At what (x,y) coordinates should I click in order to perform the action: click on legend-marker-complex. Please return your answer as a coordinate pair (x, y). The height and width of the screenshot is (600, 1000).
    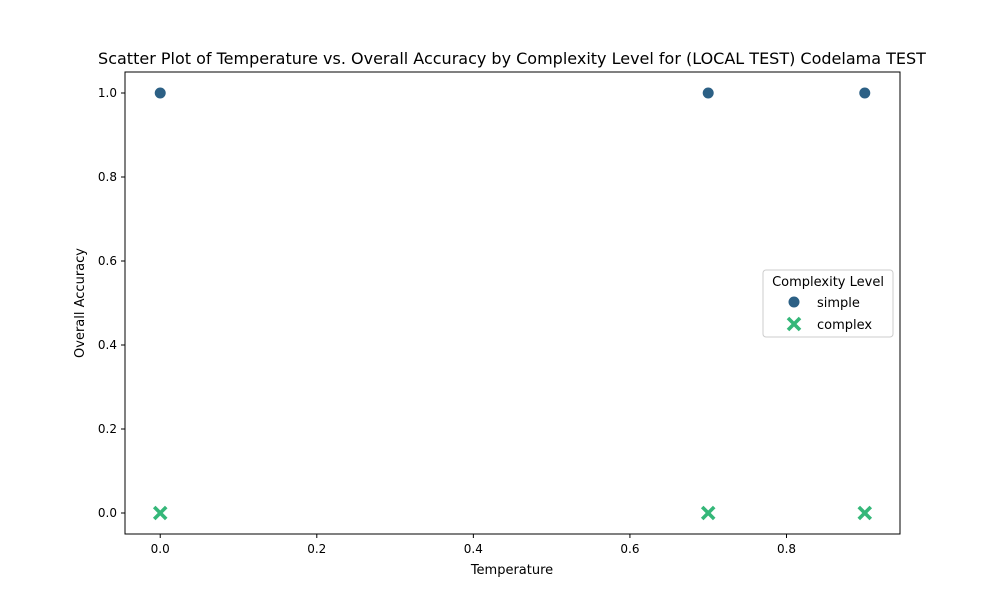
    Looking at the image, I should click on (794, 324).